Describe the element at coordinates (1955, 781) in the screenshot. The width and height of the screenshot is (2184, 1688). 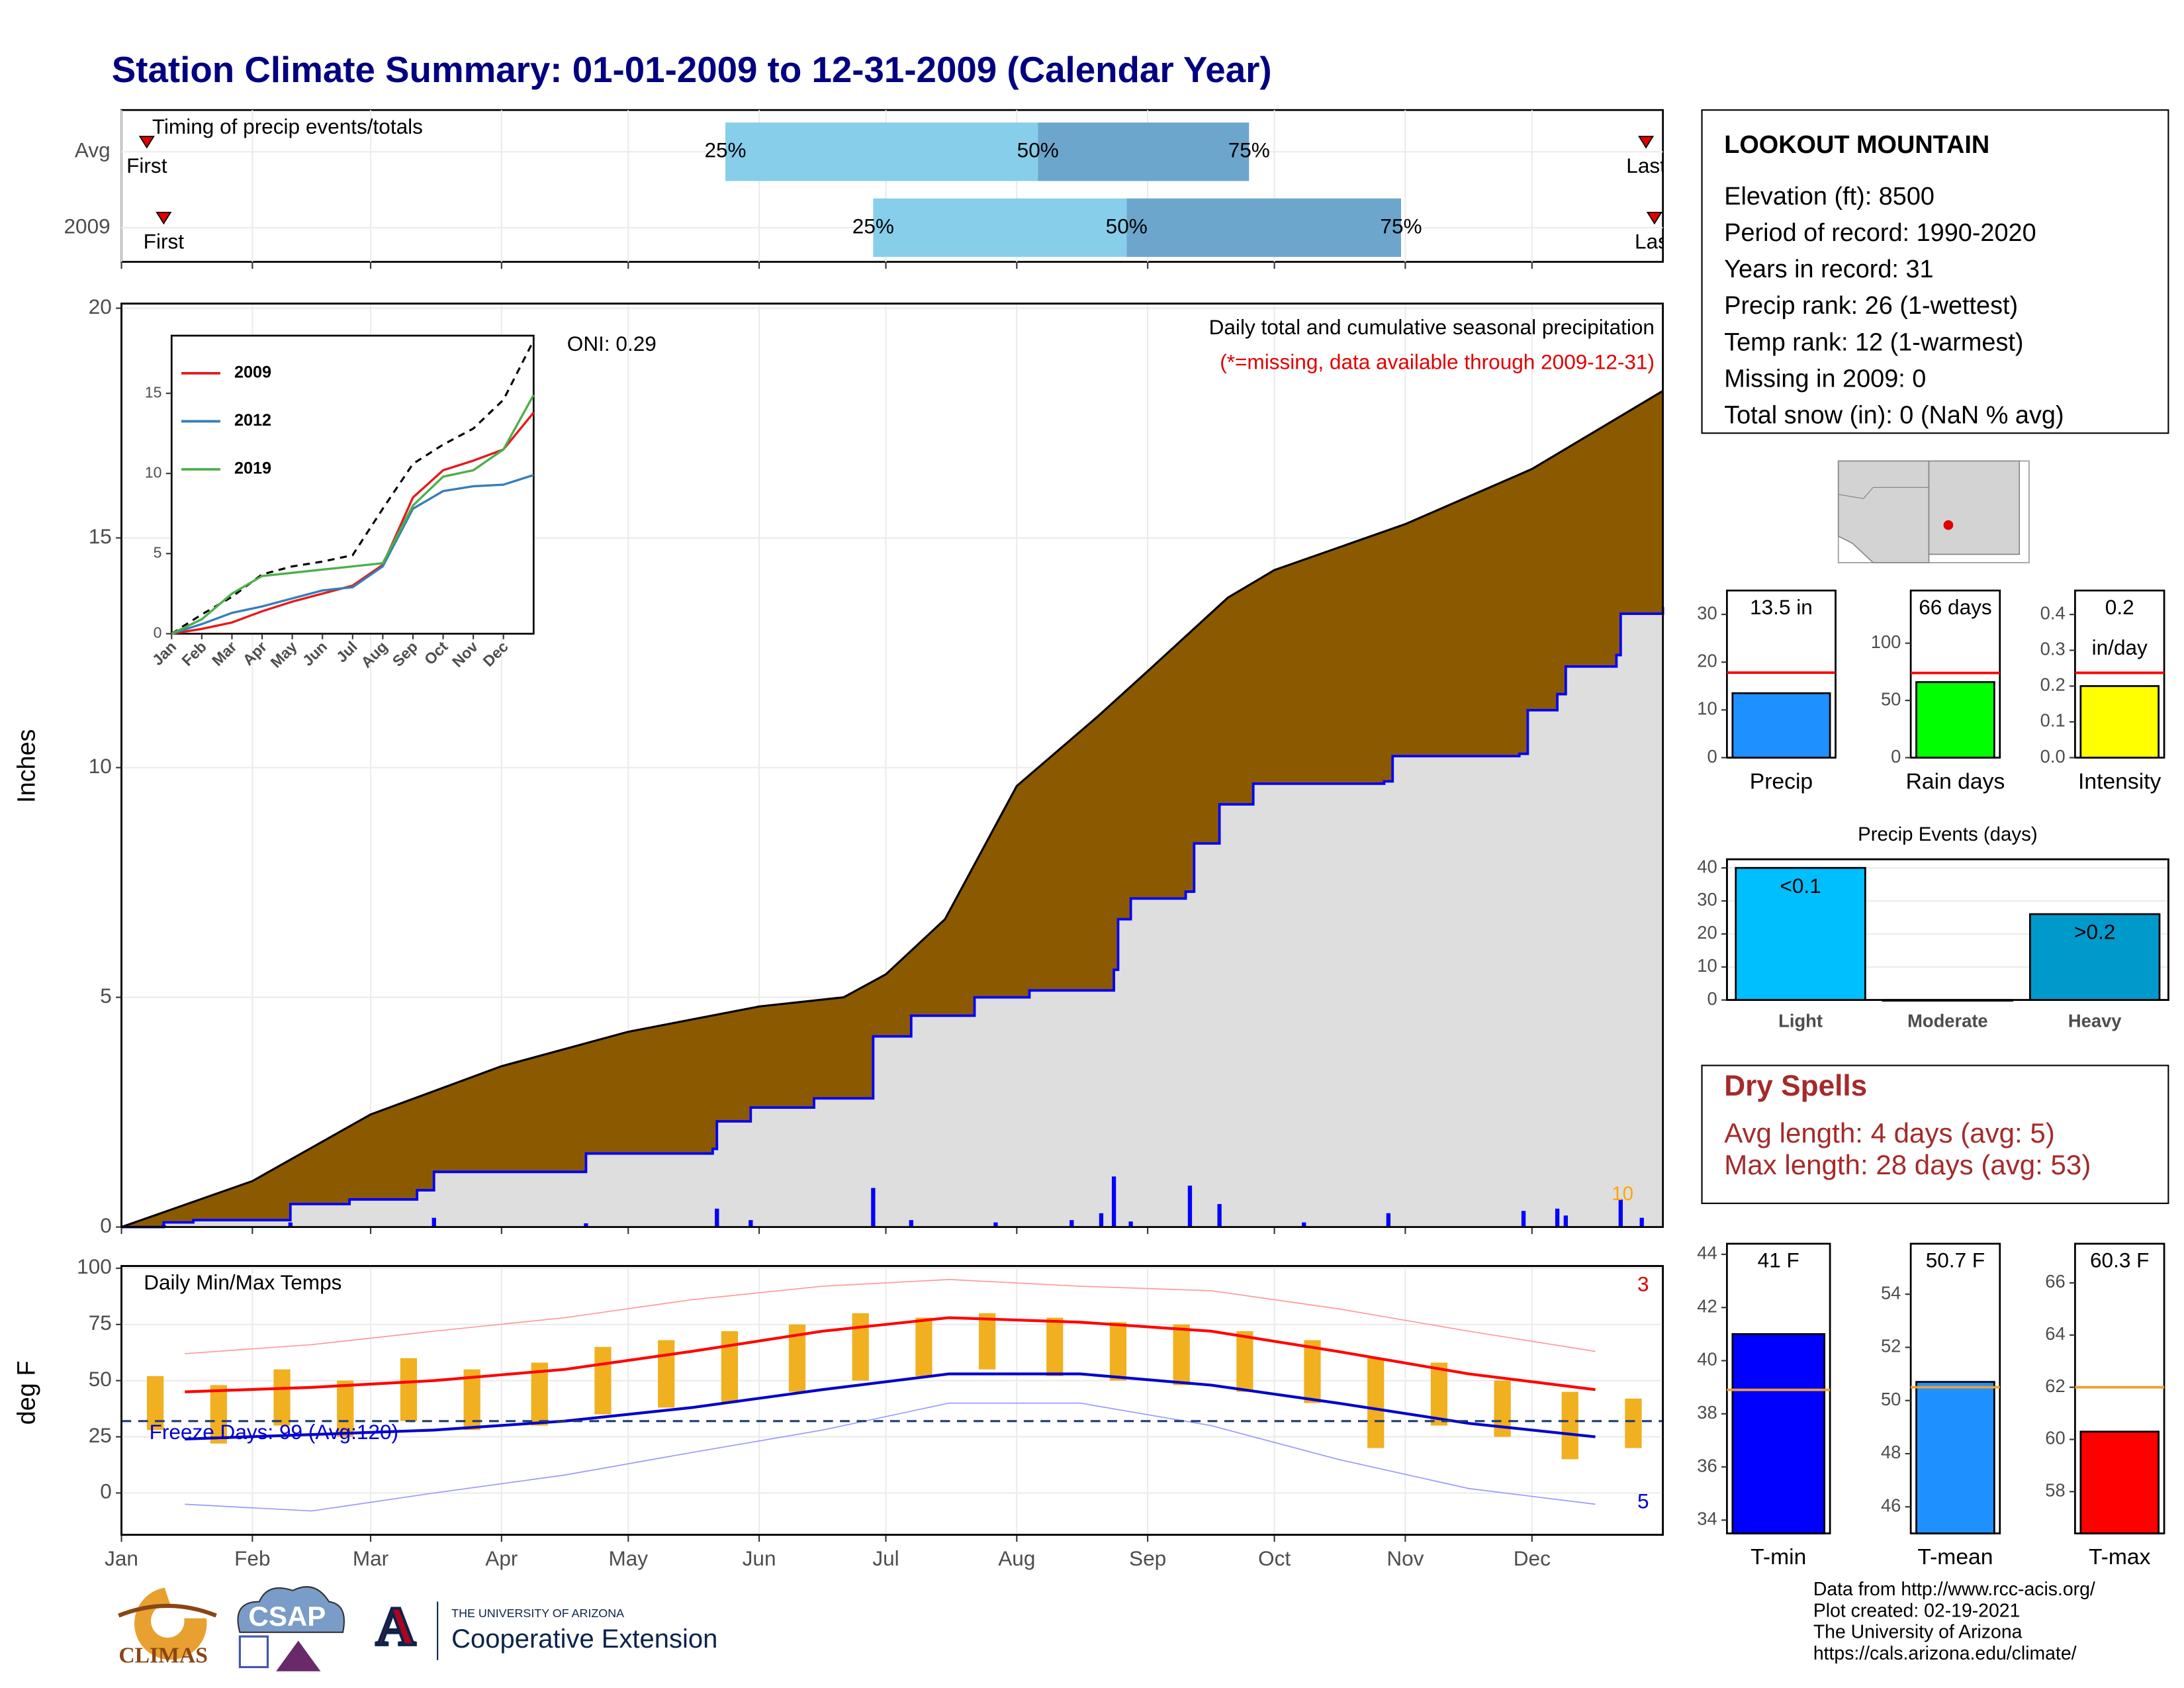
I see `x-axis-label: Rain days` at that location.